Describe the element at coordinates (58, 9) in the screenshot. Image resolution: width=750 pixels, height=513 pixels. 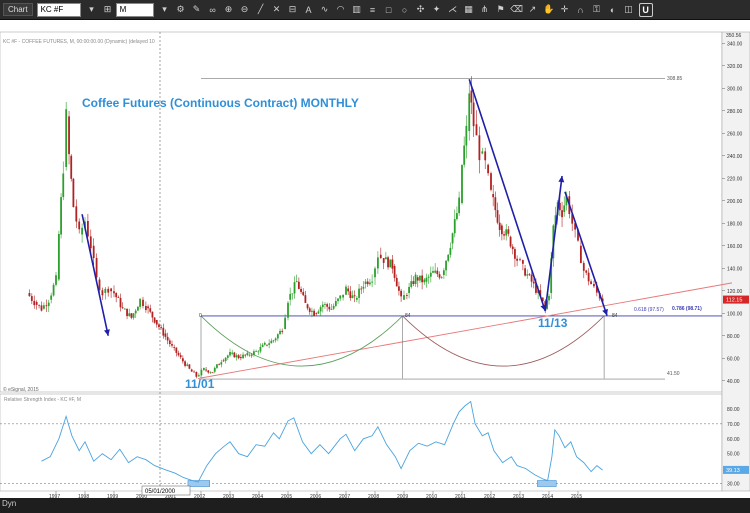
I see `symbol-input: KC #F` at that location.